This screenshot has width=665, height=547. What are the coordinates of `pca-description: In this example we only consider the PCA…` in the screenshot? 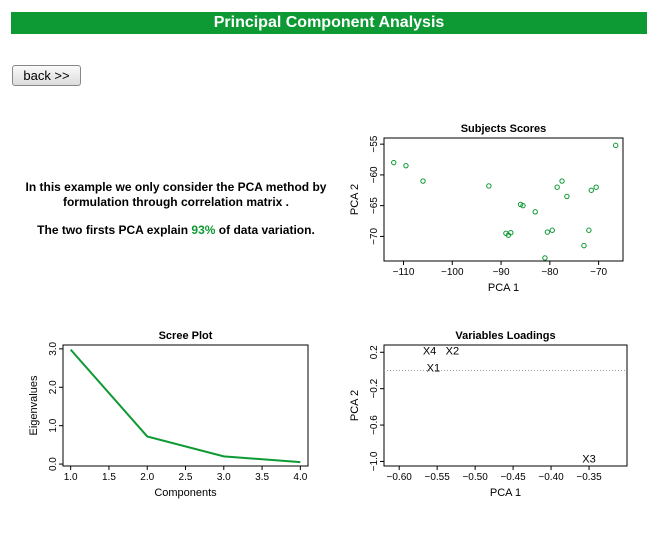 It's located at (176, 215).